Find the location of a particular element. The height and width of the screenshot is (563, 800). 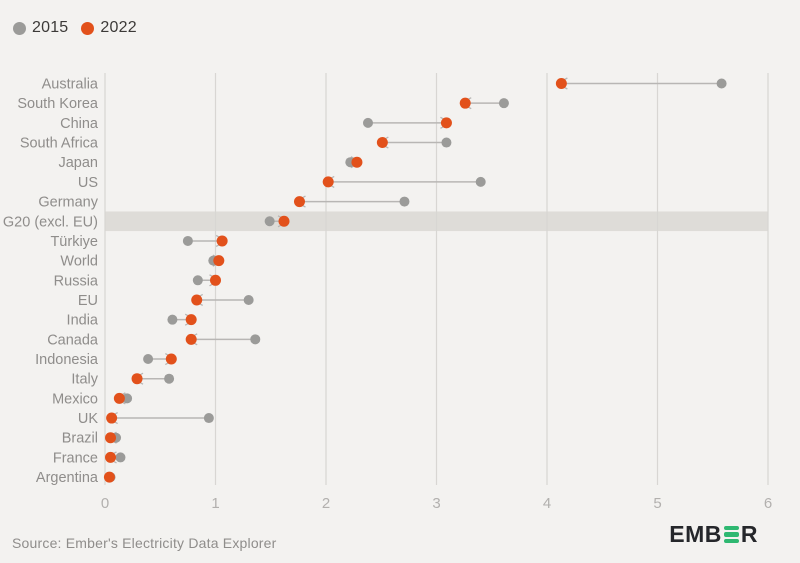

row-label: Japan is located at coordinates (78, 163).